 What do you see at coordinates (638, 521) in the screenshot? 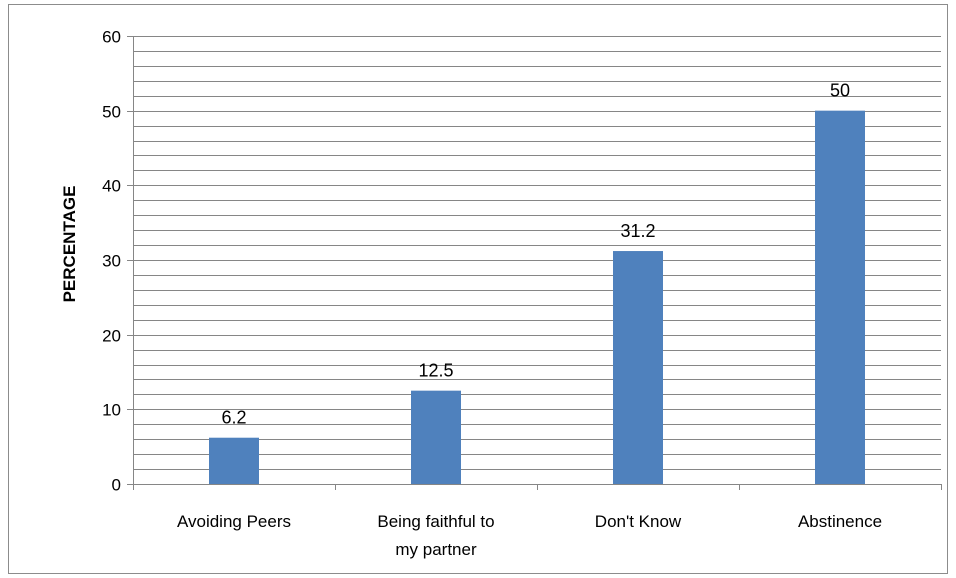
I see `x-category-label: Don't Know` at bounding box center [638, 521].